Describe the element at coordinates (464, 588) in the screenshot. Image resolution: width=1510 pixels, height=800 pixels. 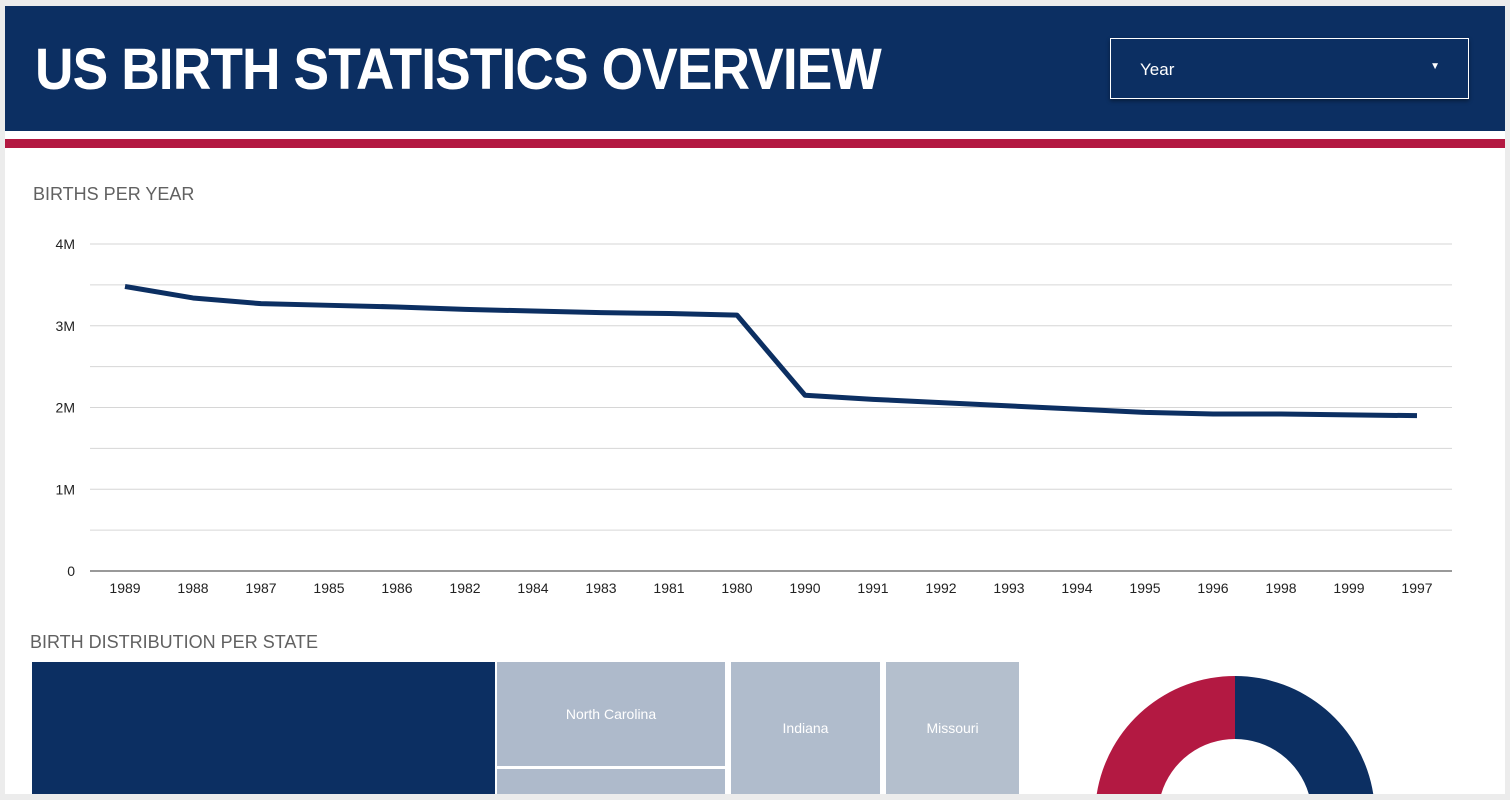
I see `x-tick-label: 1982` at that location.